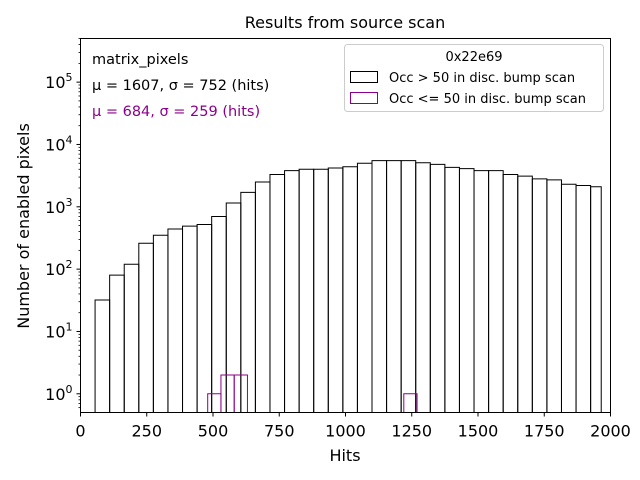 This screenshot has width=640, height=480. Describe the element at coordinates (69, 77) in the screenshot. I see `y-tick-exponent: 5` at that location.